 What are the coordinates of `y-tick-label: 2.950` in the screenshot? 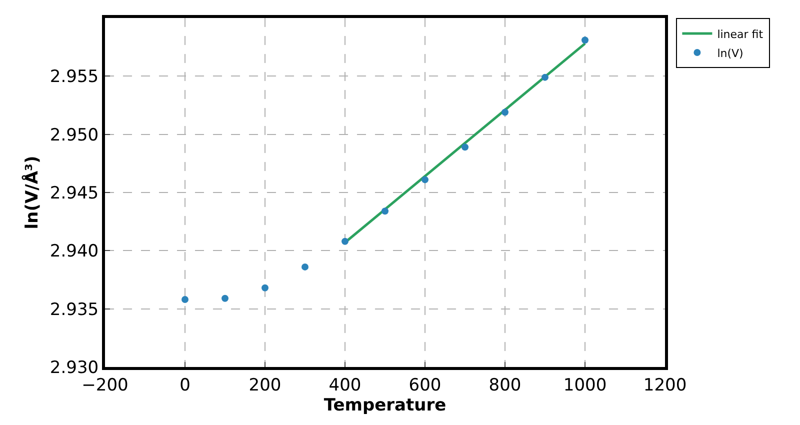 It's located at (74, 135).